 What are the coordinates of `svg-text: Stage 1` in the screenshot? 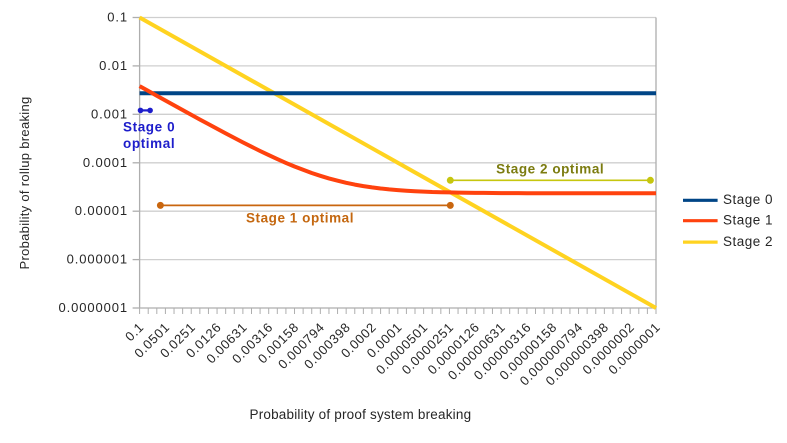 It's located at (748, 220).